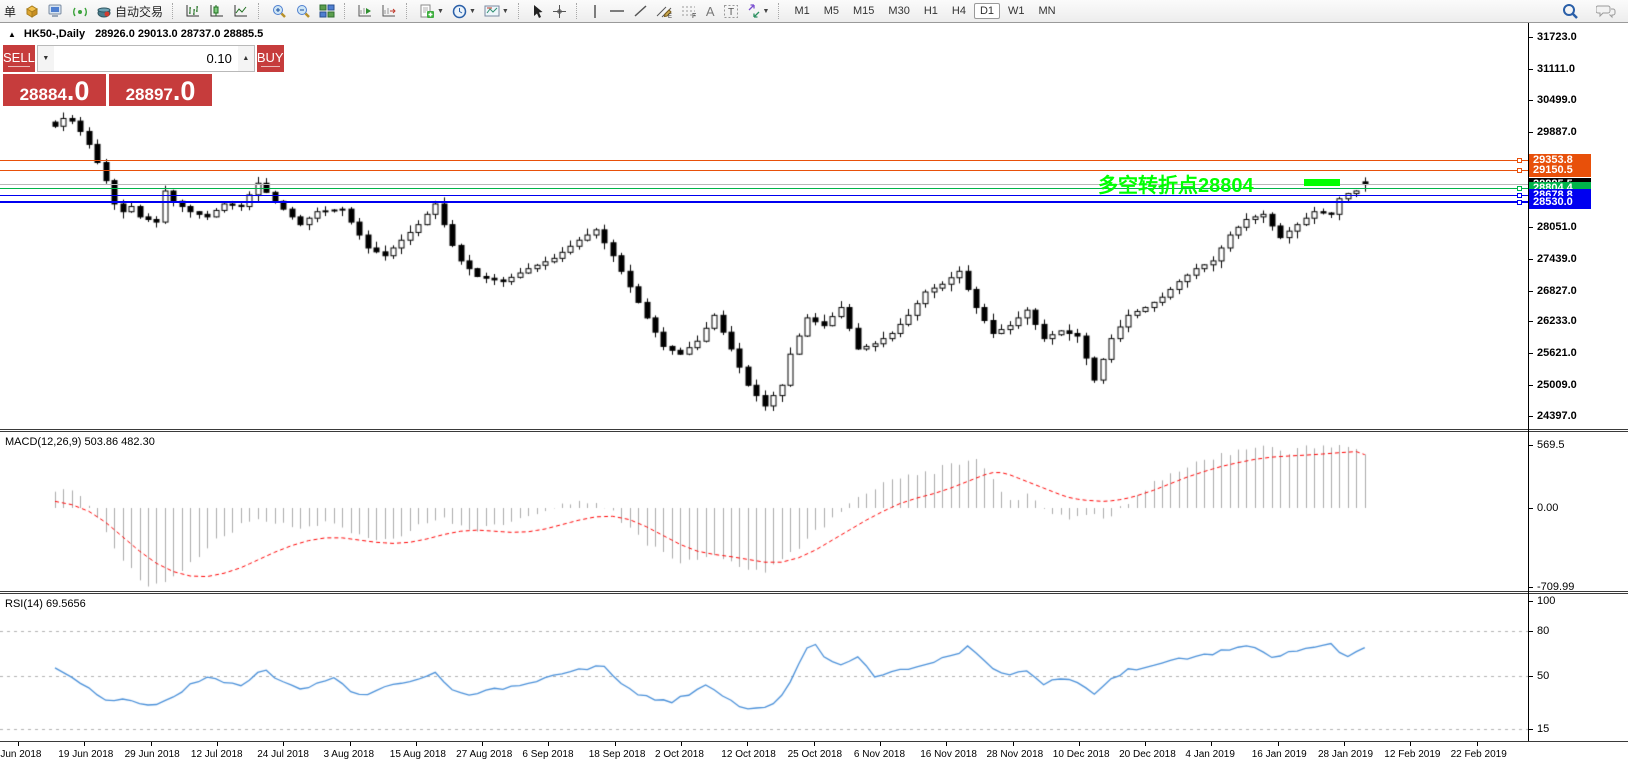  What do you see at coordinates (640, 11) in the screenshot?
I see `trendline-tool-icon` at bounding box center [640, 11].